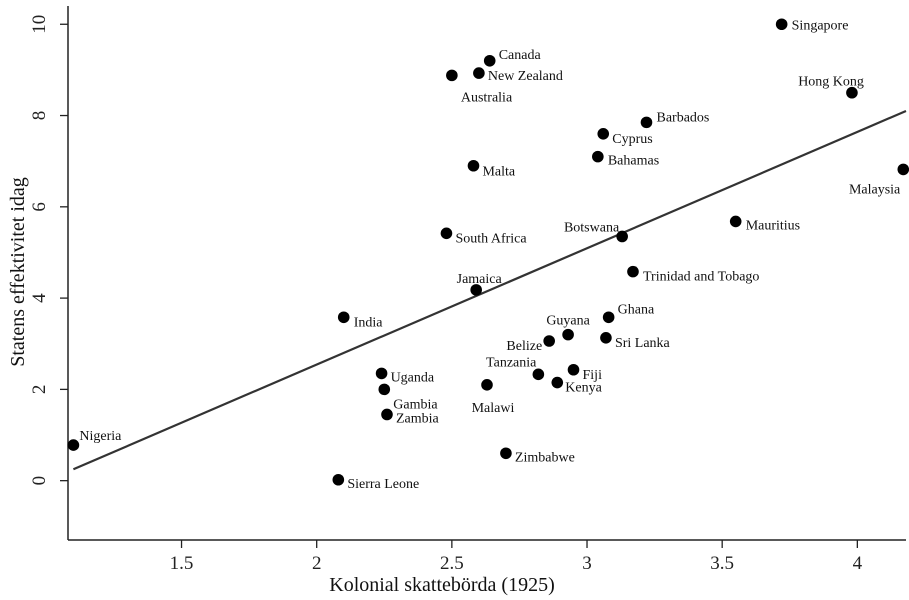  I want to click on y-axis-title: Statens effektivitet idag, so click(18, 272).